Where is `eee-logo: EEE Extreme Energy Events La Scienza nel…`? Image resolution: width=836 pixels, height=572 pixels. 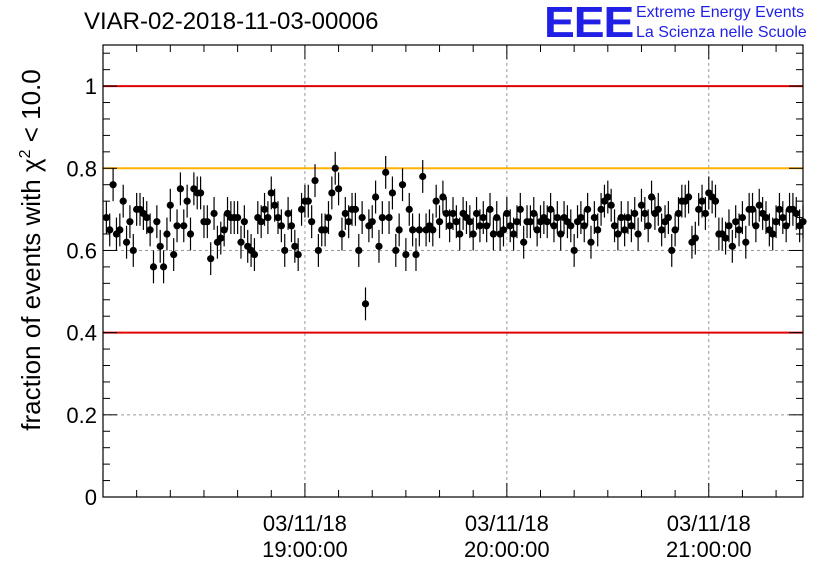 eee-logo: EEE Extreme Energy Events La Scienza nel… is located at coordinates (684, 23).